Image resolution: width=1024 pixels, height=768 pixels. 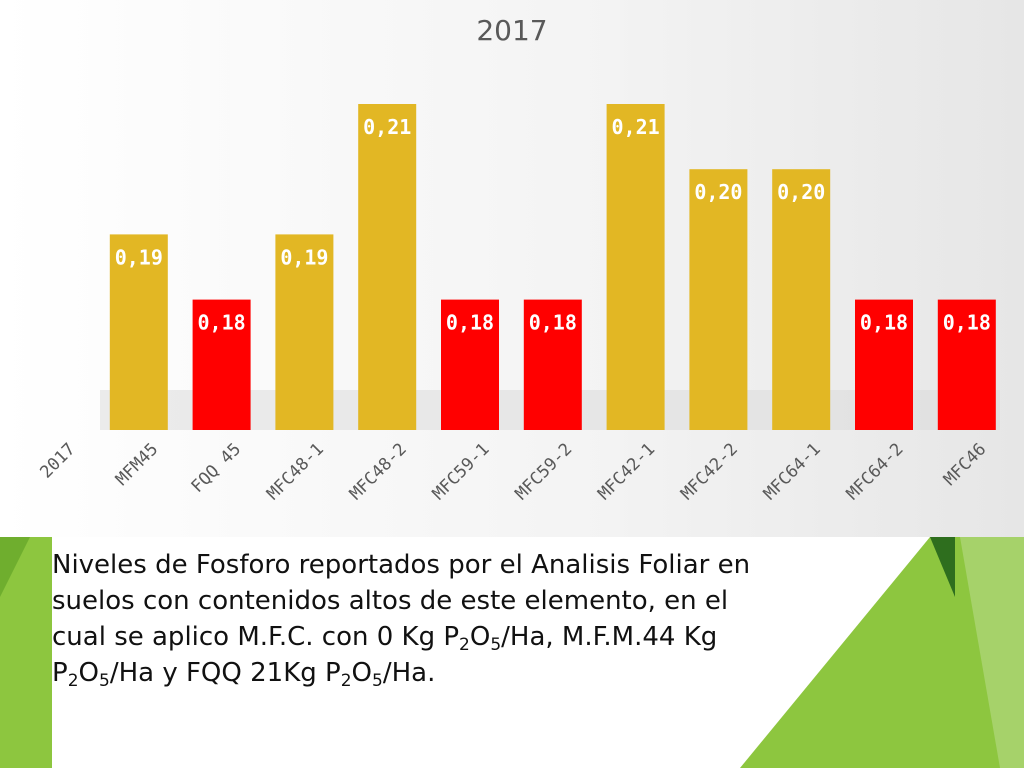 I want to click on tick-label: MFC64-1, so click(x=792, y=471).